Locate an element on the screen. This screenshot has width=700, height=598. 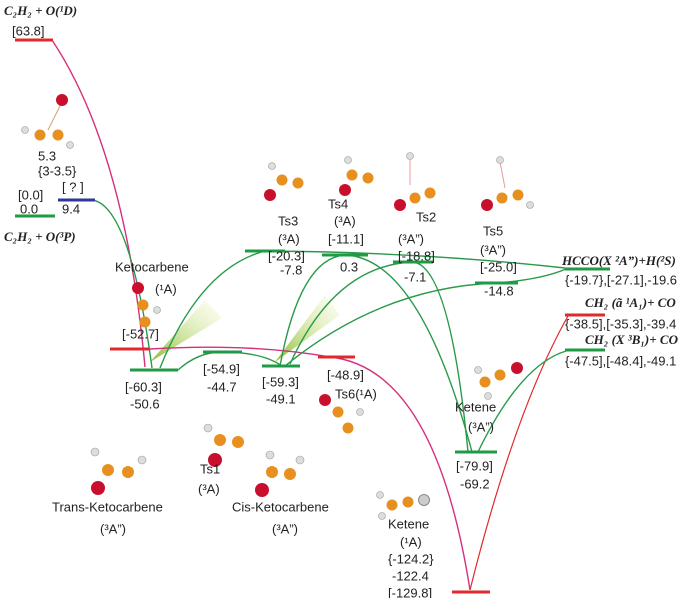
species-name: C₂H₂ + O(¹D) is located at coordinates (40, 10).